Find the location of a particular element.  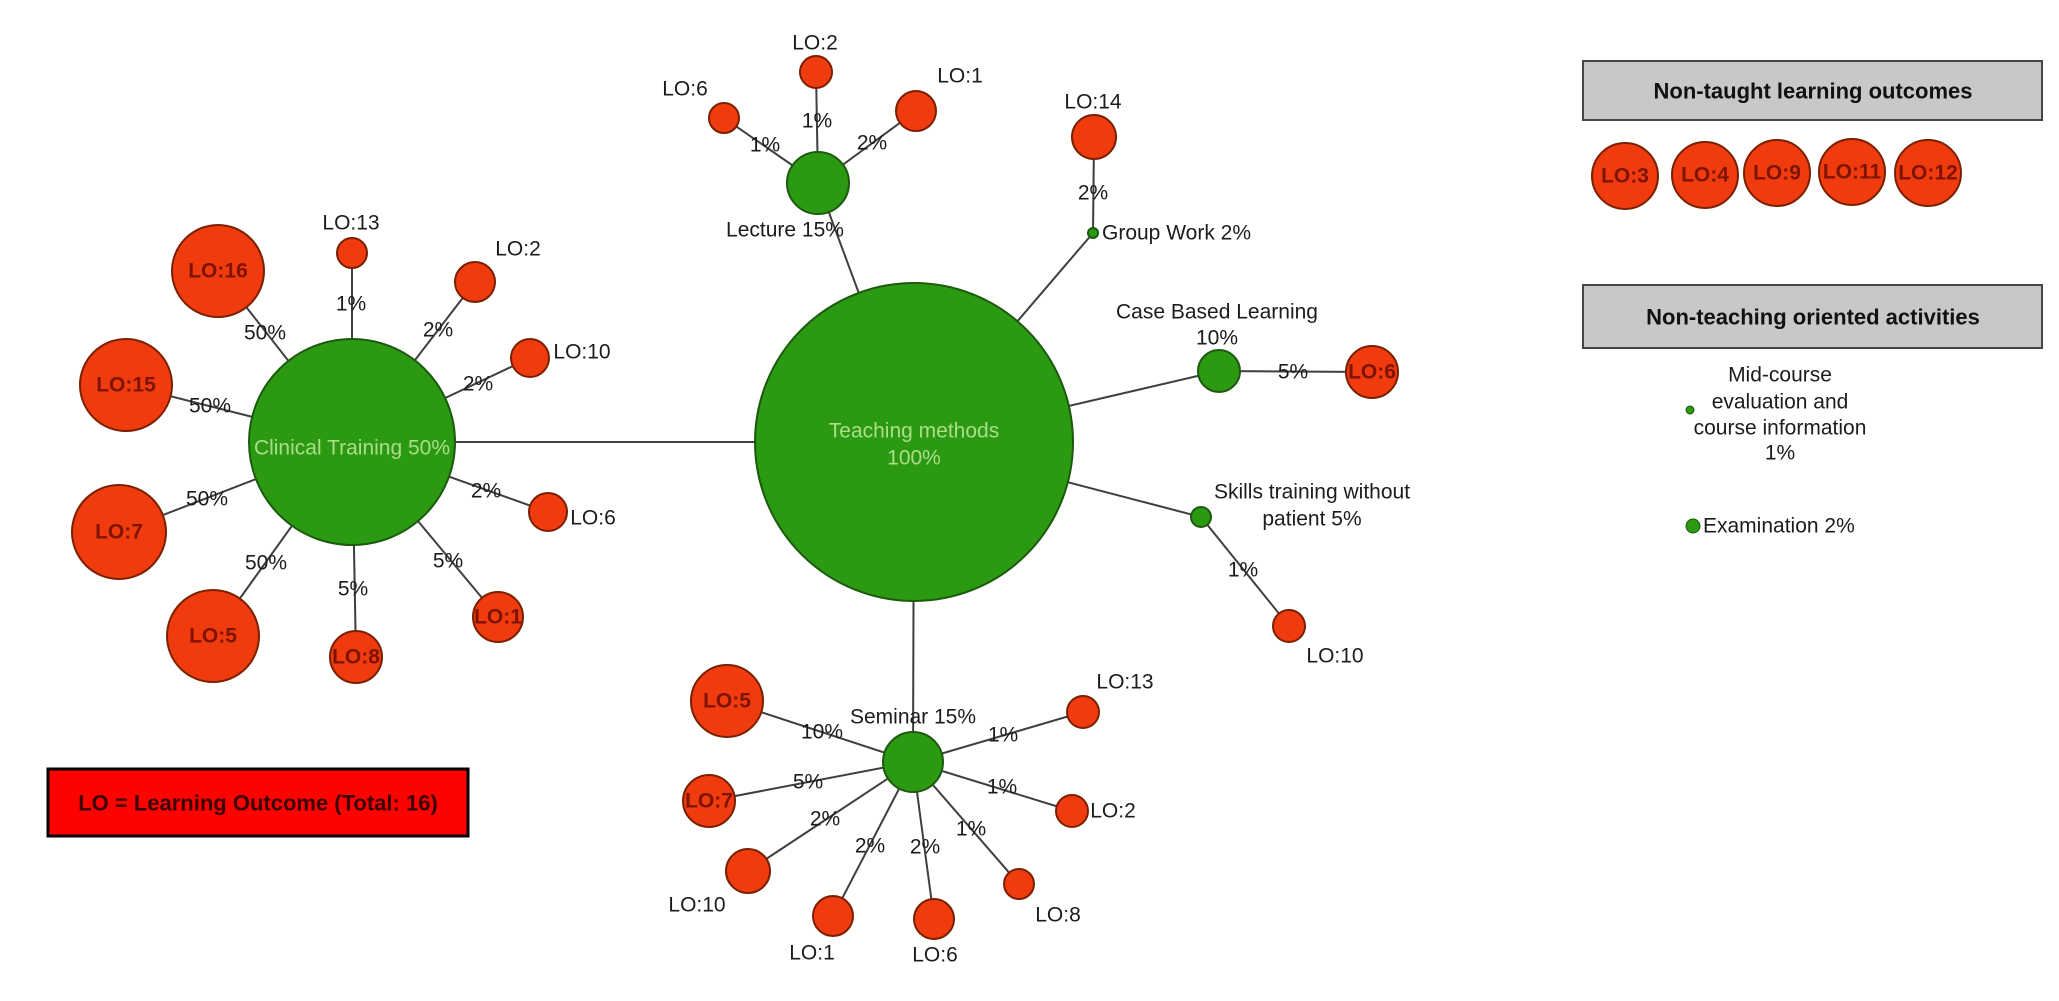

node-clinical-lo2 is located at coordinates (475, 282).